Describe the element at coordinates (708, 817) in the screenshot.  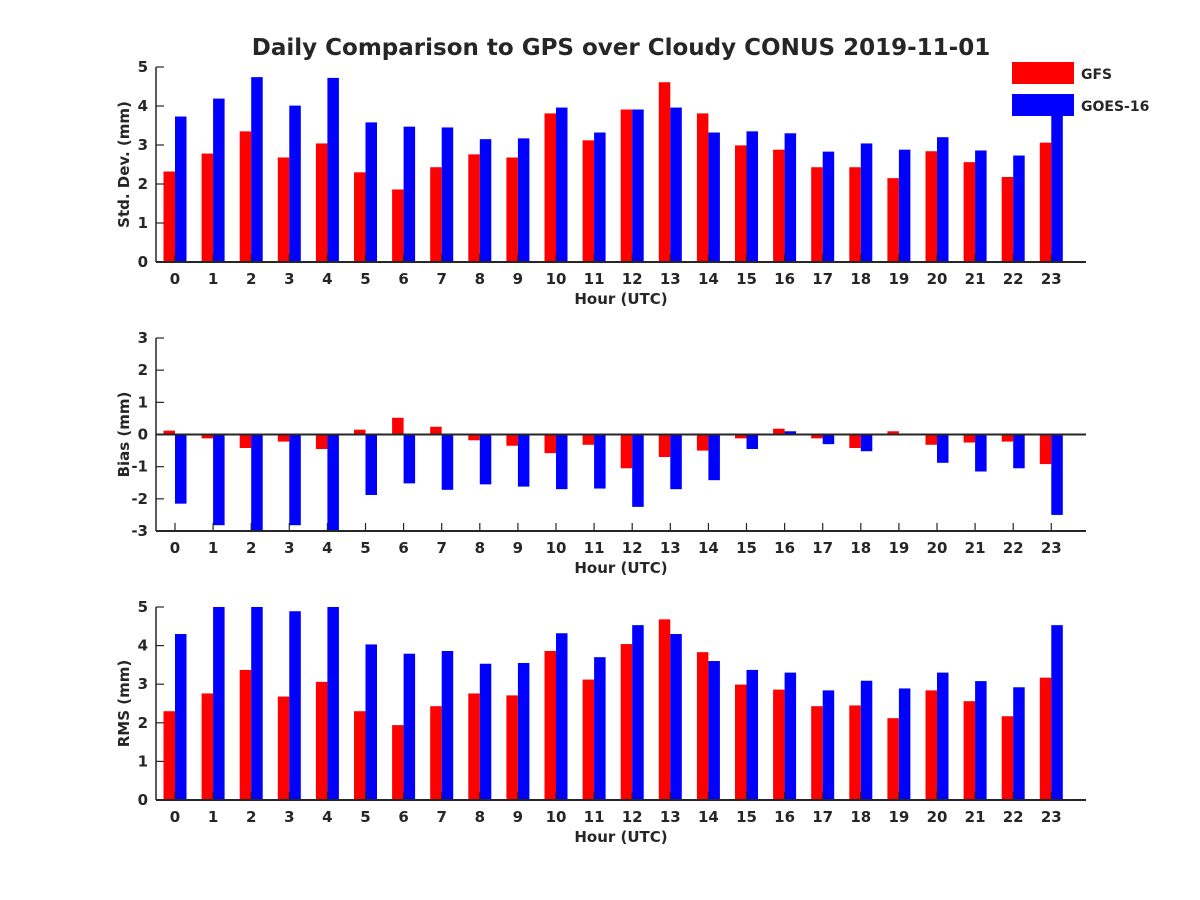
I see `rms-x-tick-label: 14` at that location.